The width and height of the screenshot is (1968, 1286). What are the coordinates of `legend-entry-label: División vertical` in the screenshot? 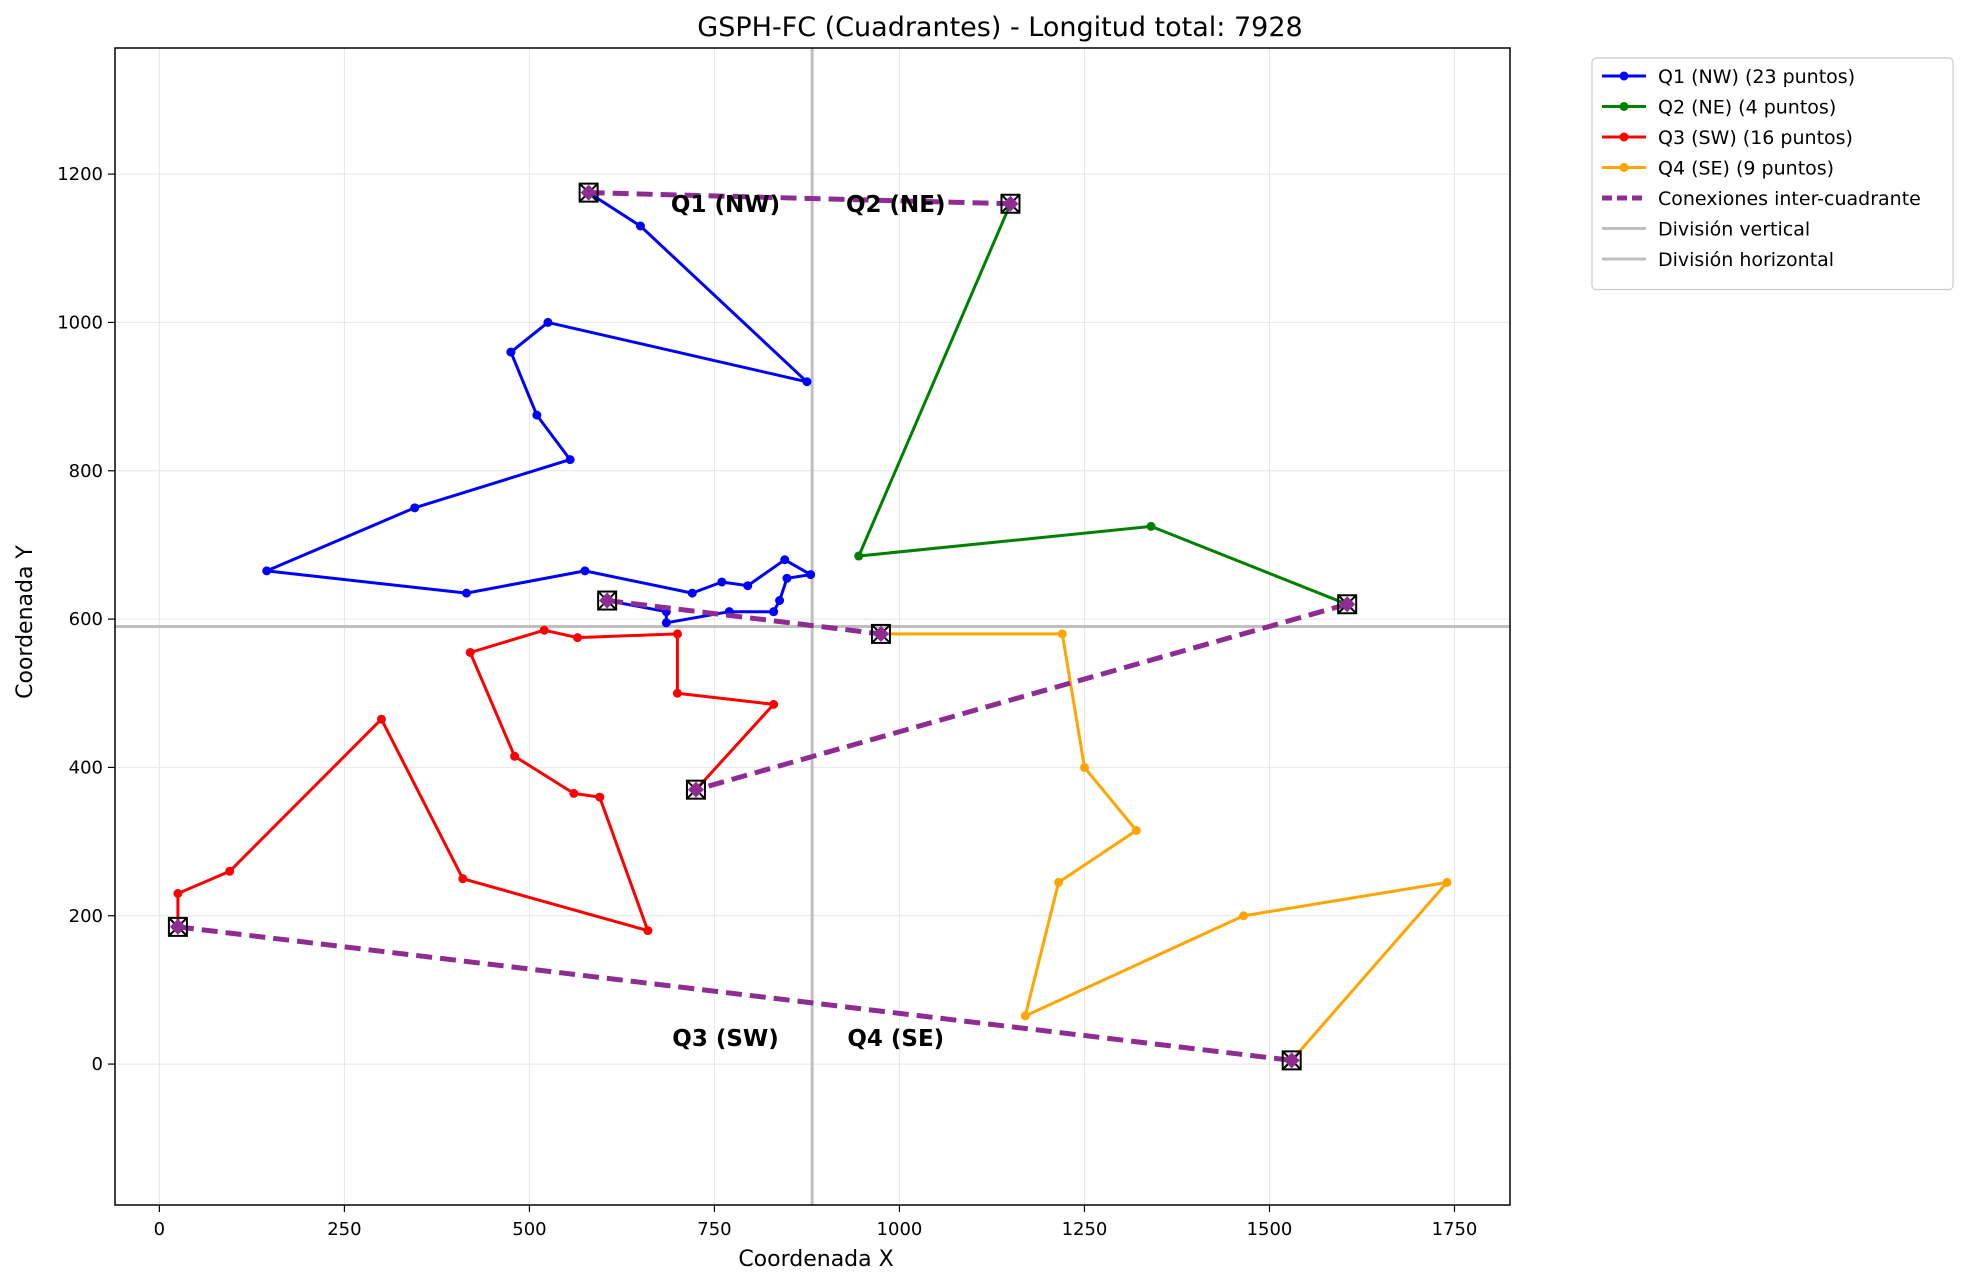 It's located at (1734, 230).